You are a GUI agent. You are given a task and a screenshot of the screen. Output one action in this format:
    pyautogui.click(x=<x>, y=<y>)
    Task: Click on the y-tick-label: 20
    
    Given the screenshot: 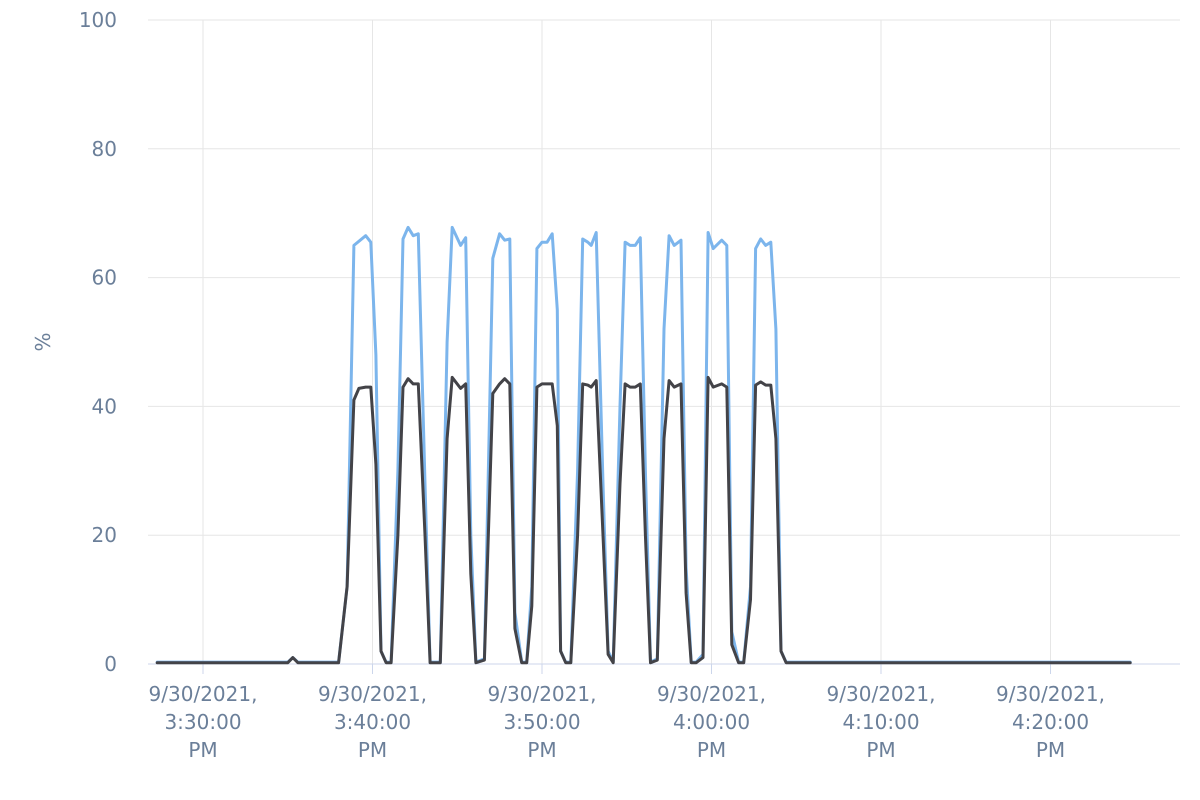 What is the action you would take?
    pyautogui.click(x=104, y=535)
    